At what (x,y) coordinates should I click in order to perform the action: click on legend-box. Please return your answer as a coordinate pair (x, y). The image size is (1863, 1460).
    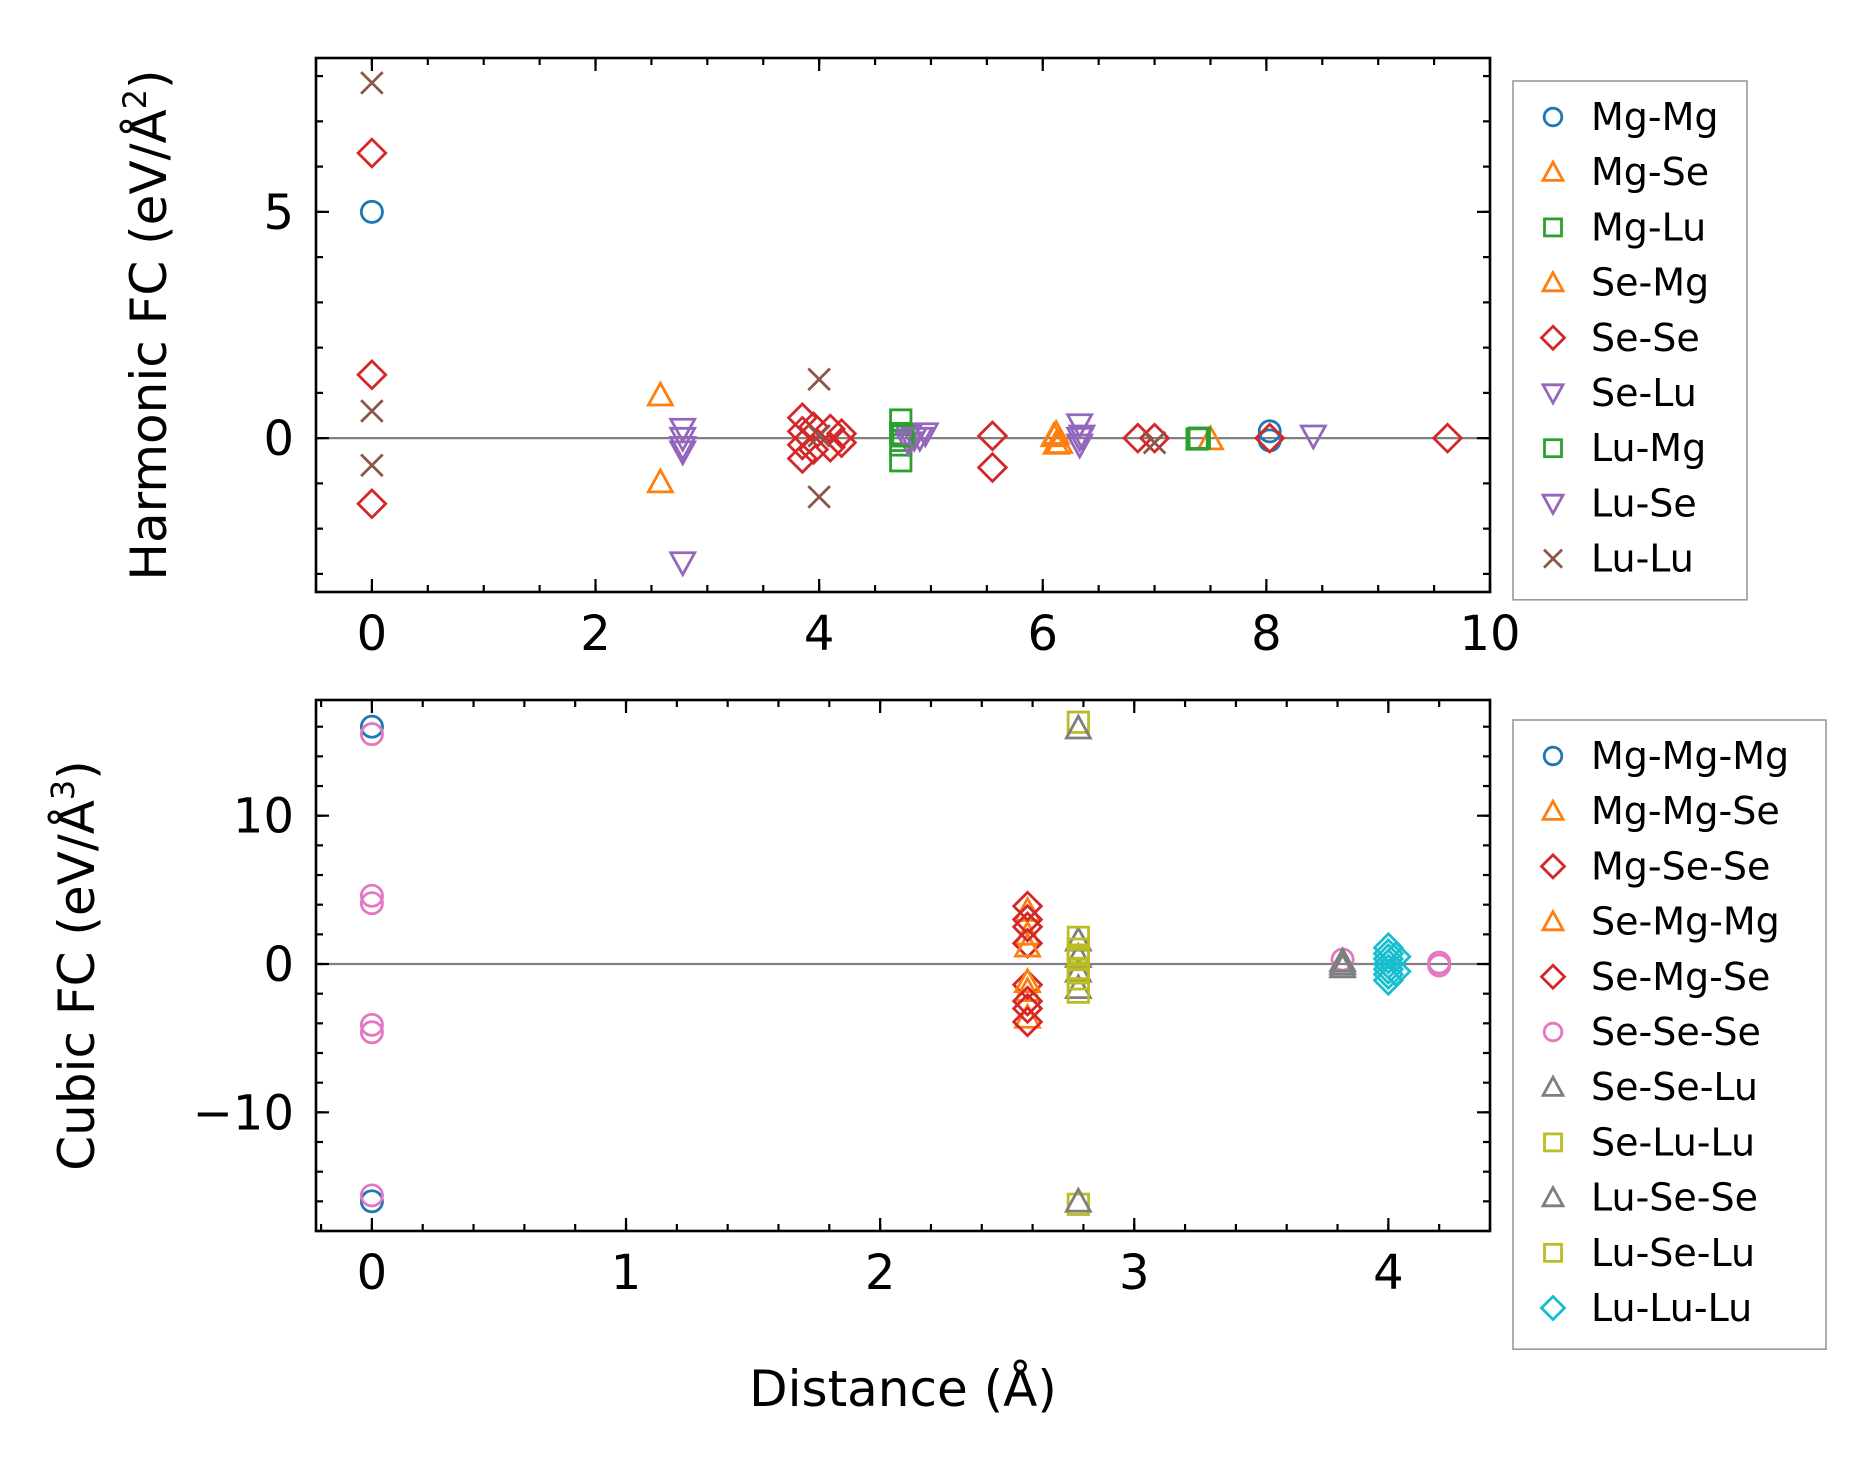
    Looking at the image, I should click on (1669, 1035).